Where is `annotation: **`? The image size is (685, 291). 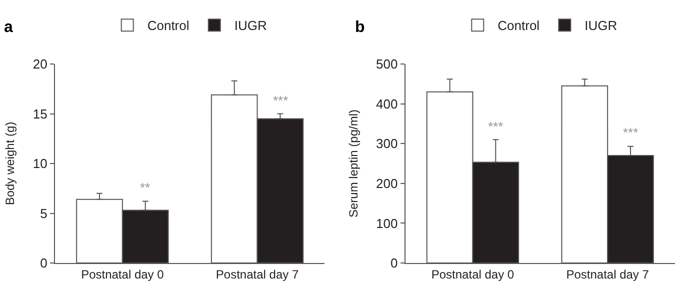 annotation: ** is located at coordinates (145, 187).